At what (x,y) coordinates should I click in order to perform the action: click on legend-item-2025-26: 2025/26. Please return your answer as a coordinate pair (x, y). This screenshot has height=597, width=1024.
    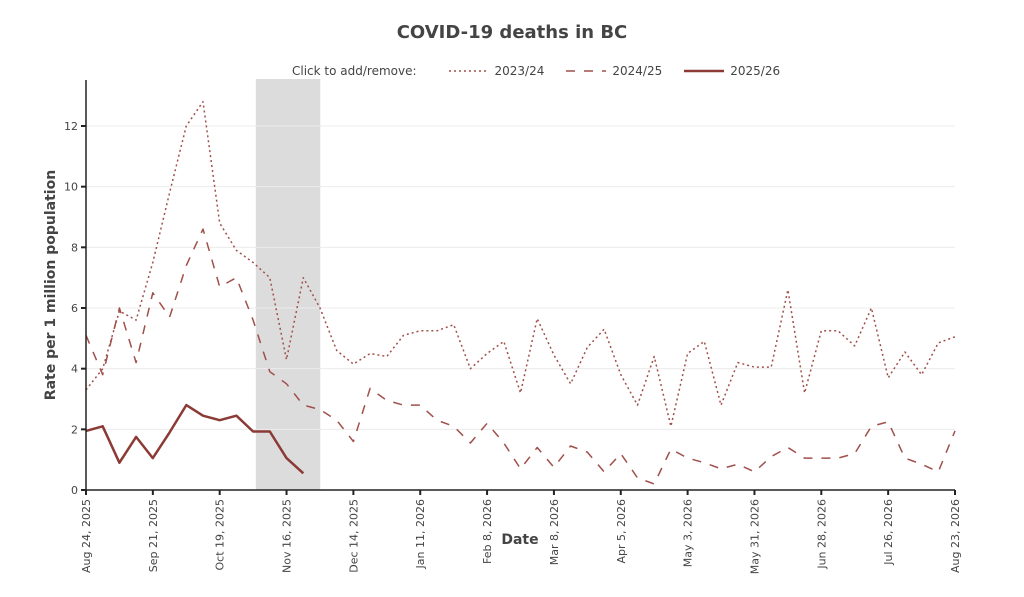
    Looking at the image, I should click on (732, 71).